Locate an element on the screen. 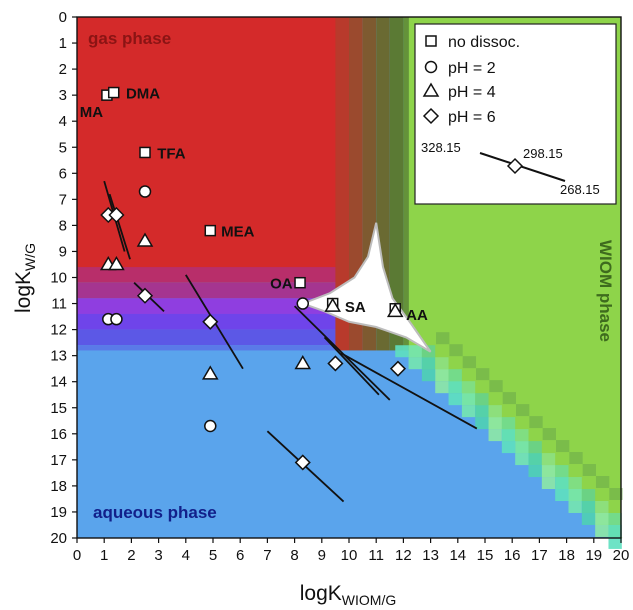  legend-diamond-marker is located at coordinates (431, 116).